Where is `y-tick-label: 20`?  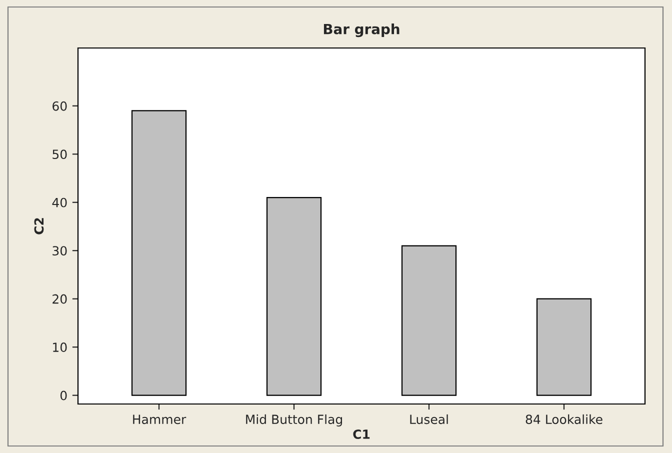
y-tick-label: 20 is located at coordinates (59, 299).